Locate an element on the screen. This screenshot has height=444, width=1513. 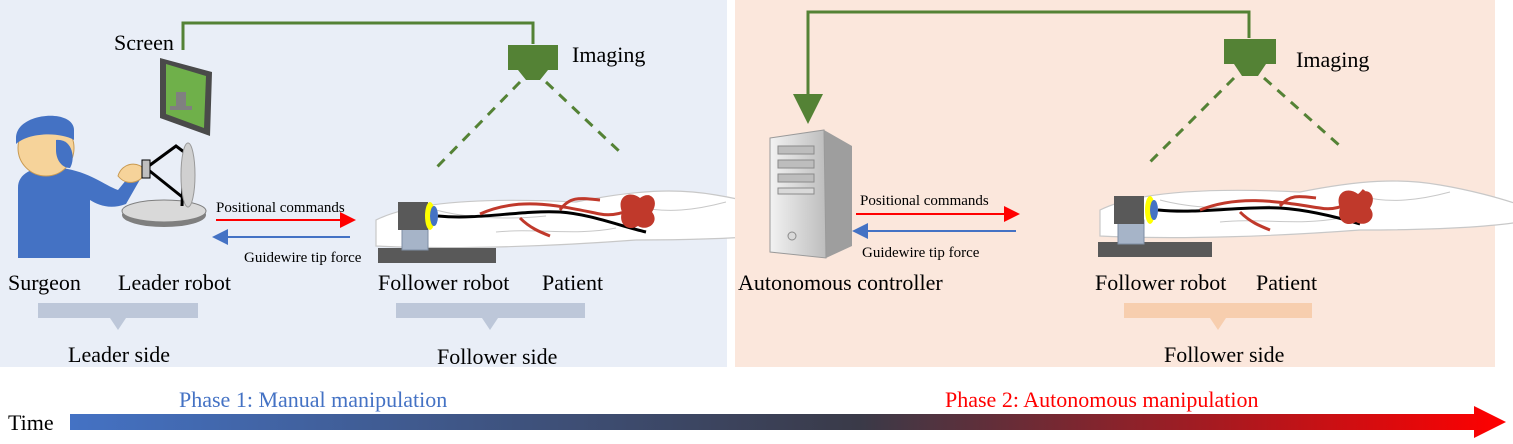
imaging-beam-left-right is located at coordinates (1192, 120).